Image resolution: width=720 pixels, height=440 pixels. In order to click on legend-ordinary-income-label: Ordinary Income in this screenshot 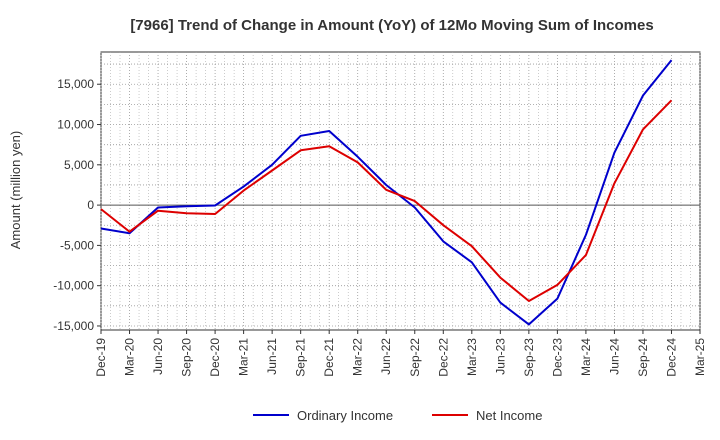, I will do `click(345, 415)`.